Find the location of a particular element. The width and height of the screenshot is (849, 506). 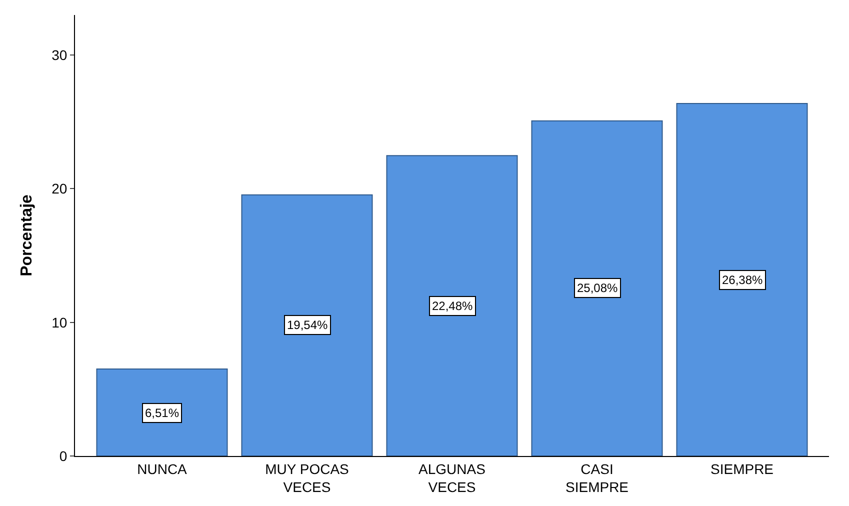

y-tick-label: 30 is located at coordinates (60, 54).